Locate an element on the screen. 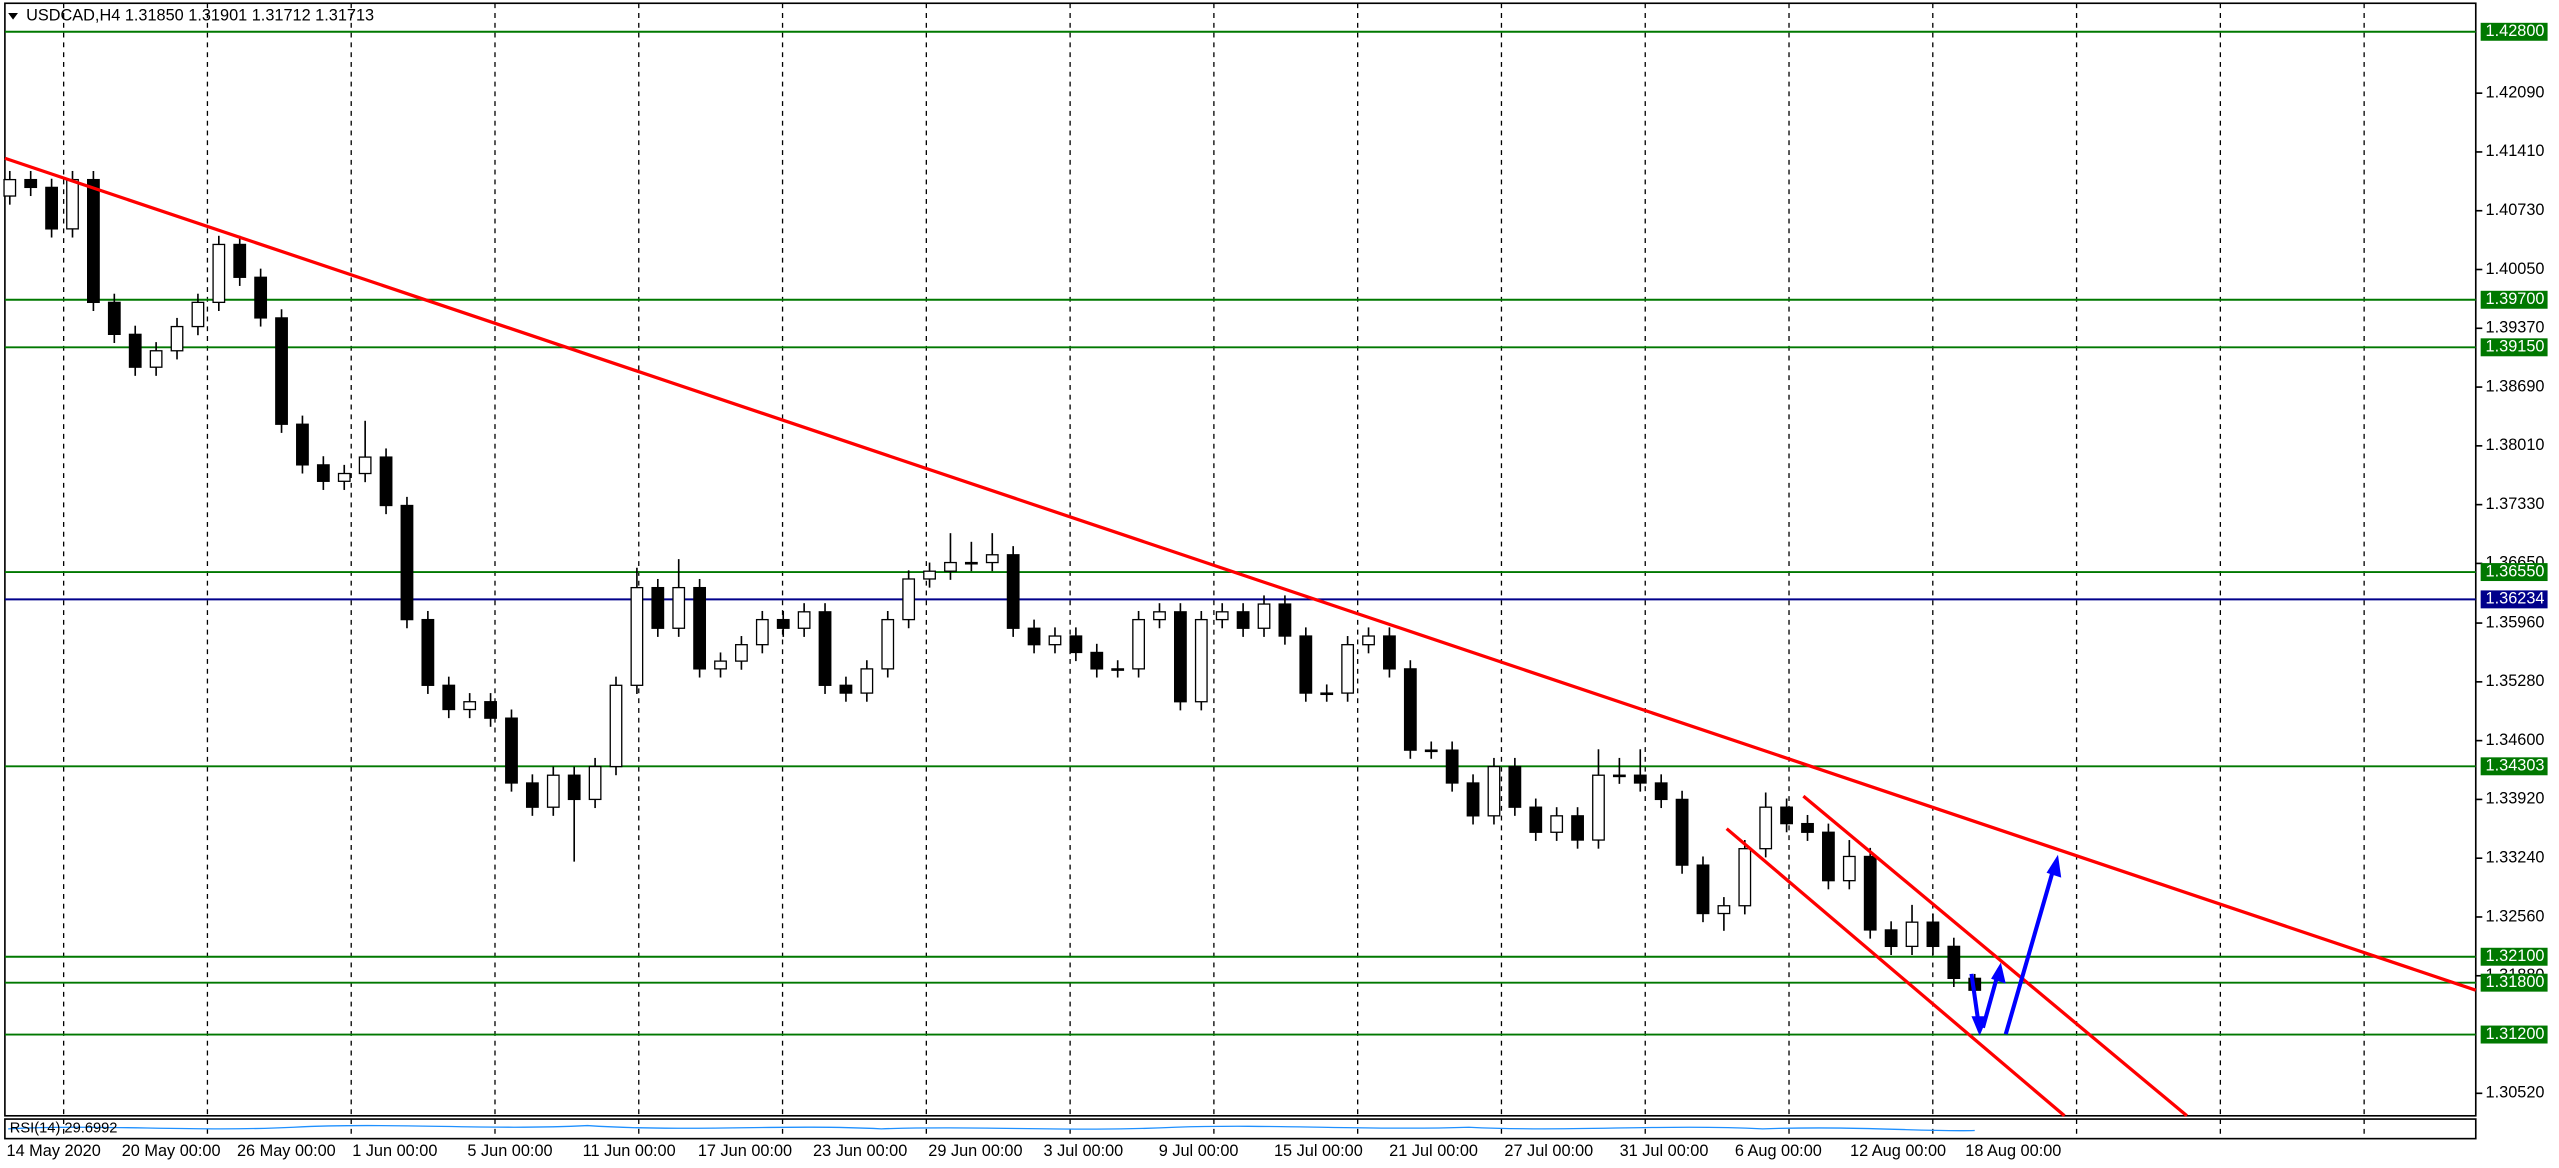 The height and width of the screenshot is (1168, 2559). y-tick-label: 1.42090 is located at coordinates (2515, 92).